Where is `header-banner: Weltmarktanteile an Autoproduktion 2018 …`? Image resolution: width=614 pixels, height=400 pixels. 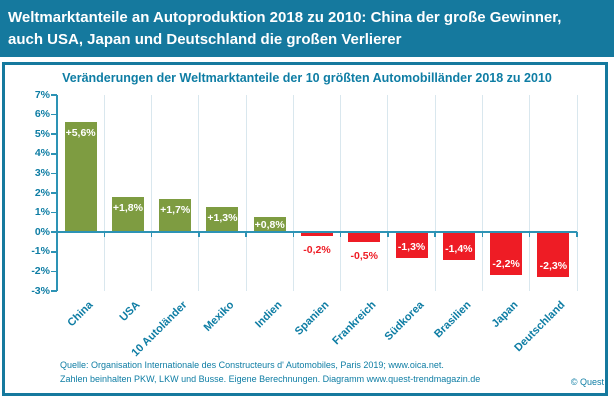
header-banner: Weltmarktanteile an Autoproduktion 2018 … is located at coordinates (307, 28).